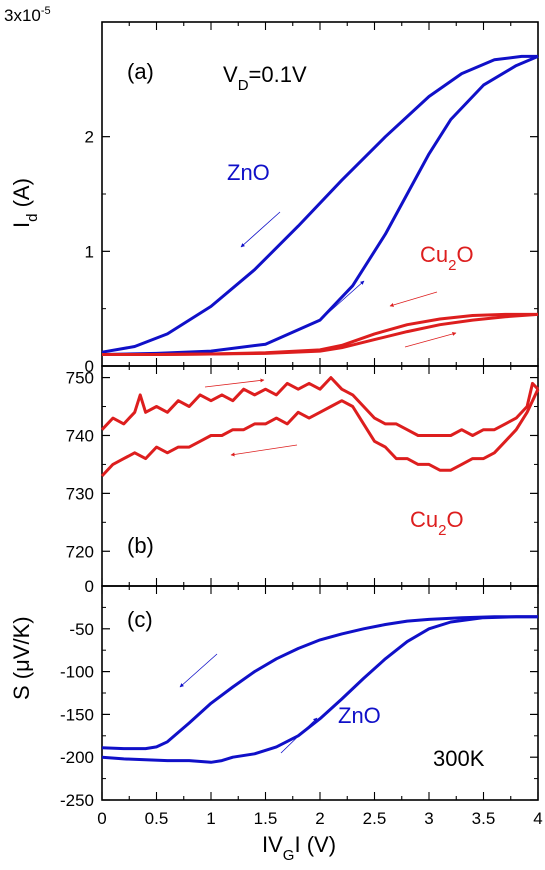 This screenshot has width=545, height=870. What do you see at coordinates (198, 670) in the screenshot?
I see `zno-c-down-arrow` at bounding box center [198, 670].